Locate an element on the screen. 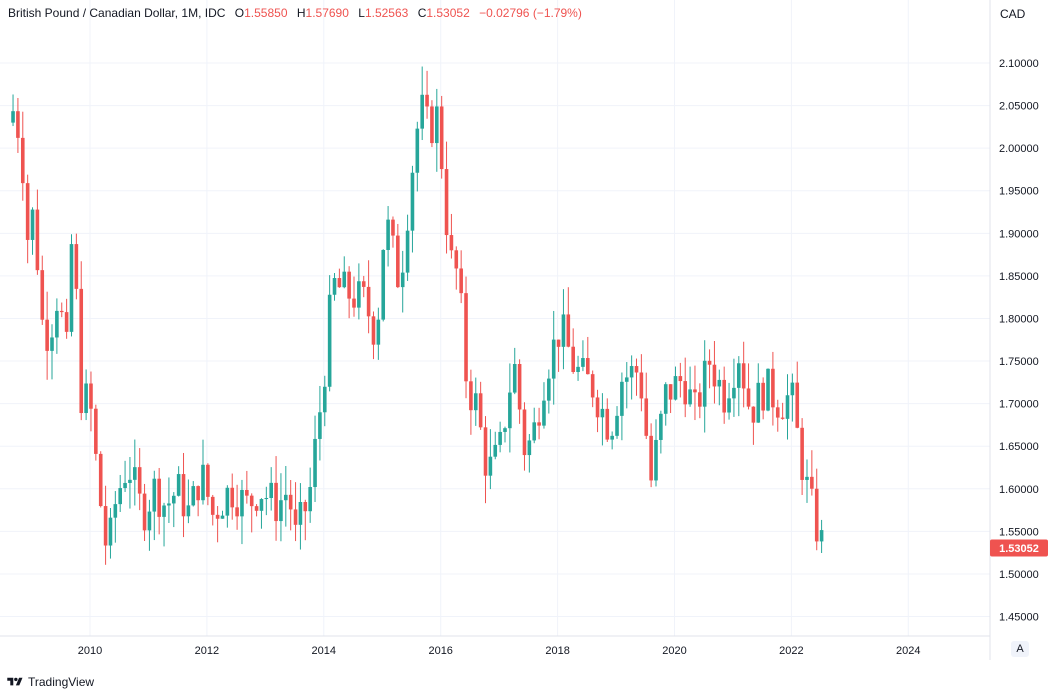 The width and height of the screenshot is (1051, 693). price-tick-label: 1.85000 is located at coordinates (1019, 277).